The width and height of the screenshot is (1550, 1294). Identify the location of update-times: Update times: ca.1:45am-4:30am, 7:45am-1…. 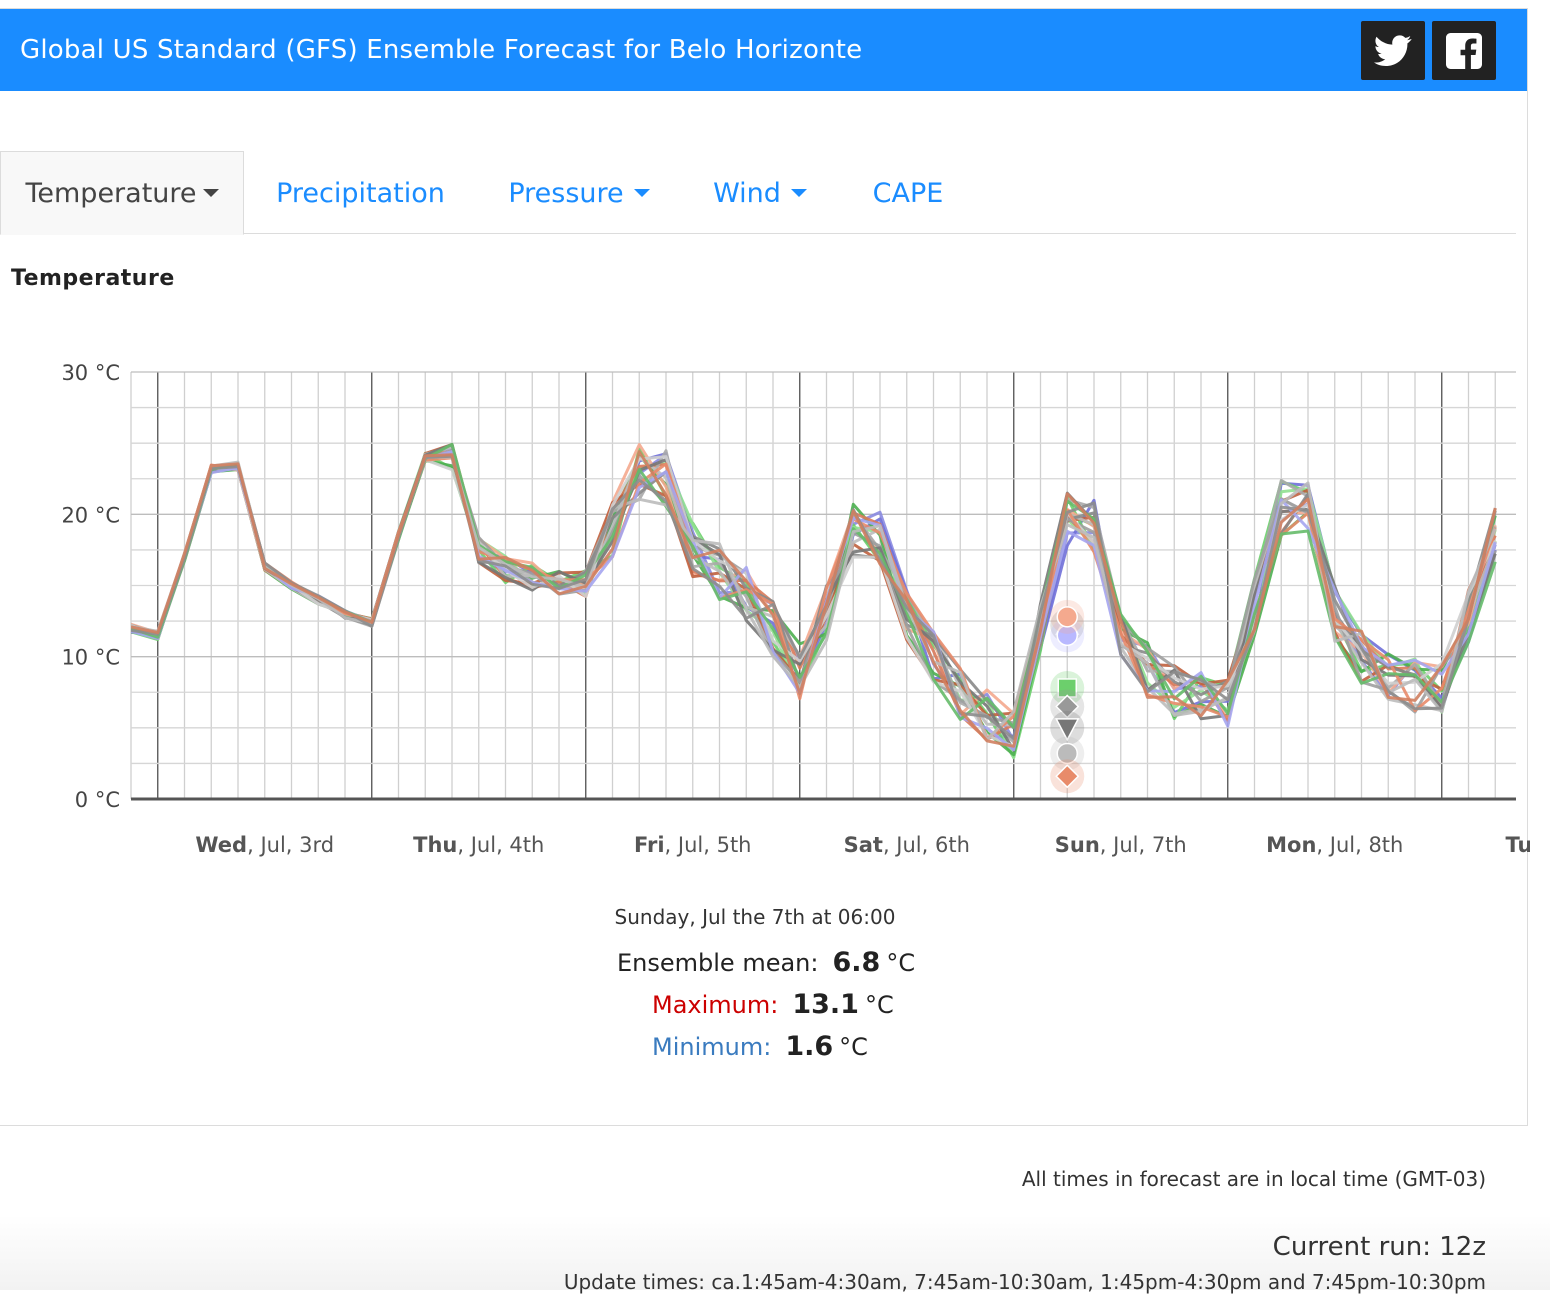
(1024, 1282).